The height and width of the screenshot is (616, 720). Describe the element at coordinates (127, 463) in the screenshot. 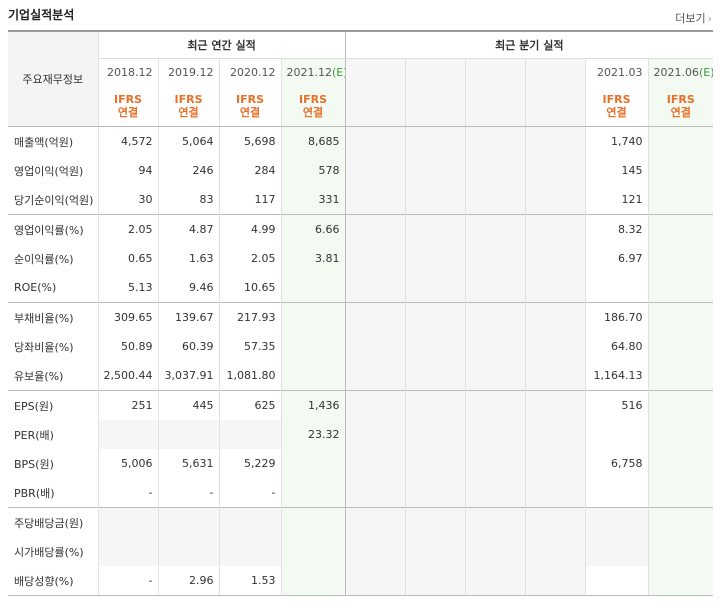

I see `value-cell: 5,006` at that location.